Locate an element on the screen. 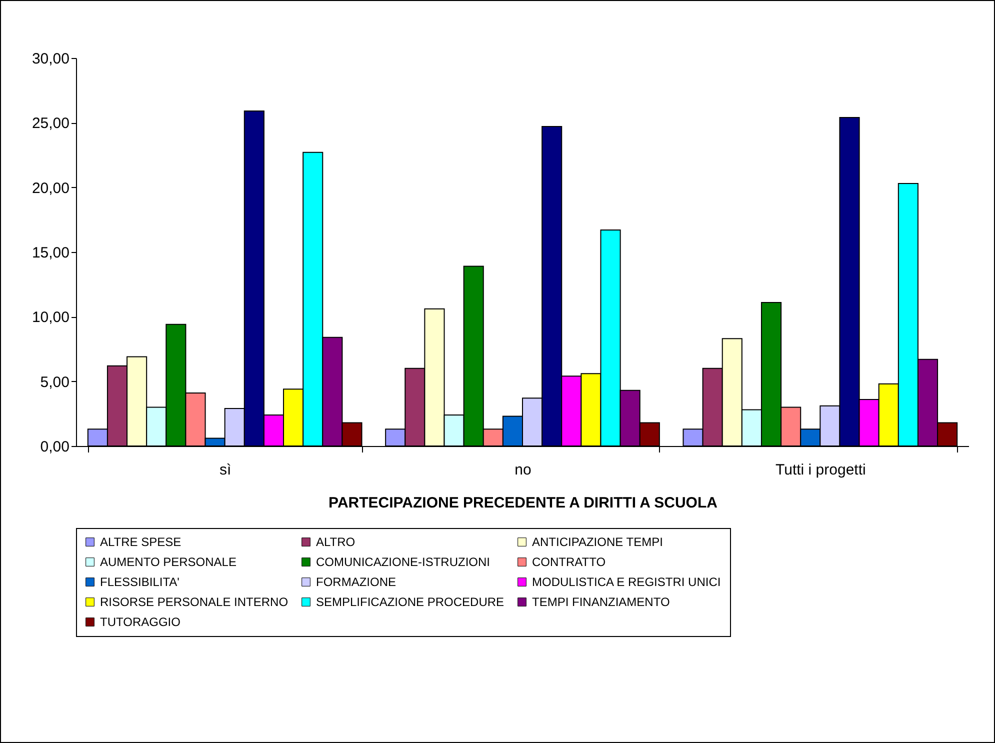 This screenshot has height=743, width=995. x-axis-title: PARTECIPAZIONE PRECEDENTE A DIRITTI A SCUOLA is located at coordinates (523, 503).